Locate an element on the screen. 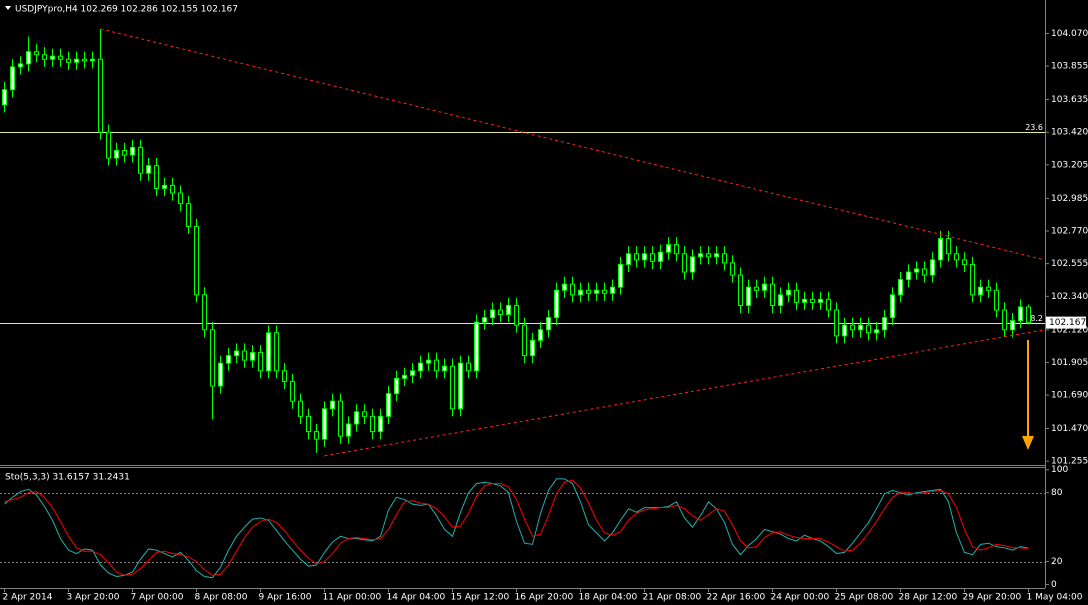  last-price-box is located at coordinates (1066, 322).